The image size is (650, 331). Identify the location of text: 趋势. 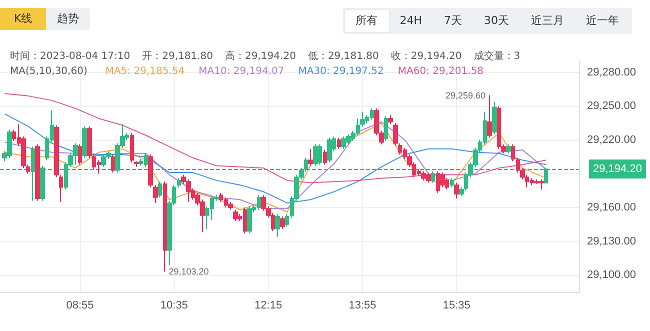
(68, 19).